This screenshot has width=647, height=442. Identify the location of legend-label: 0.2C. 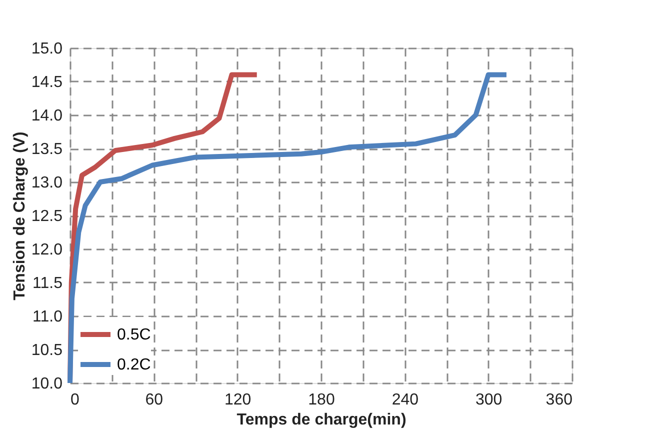
(134, 365).